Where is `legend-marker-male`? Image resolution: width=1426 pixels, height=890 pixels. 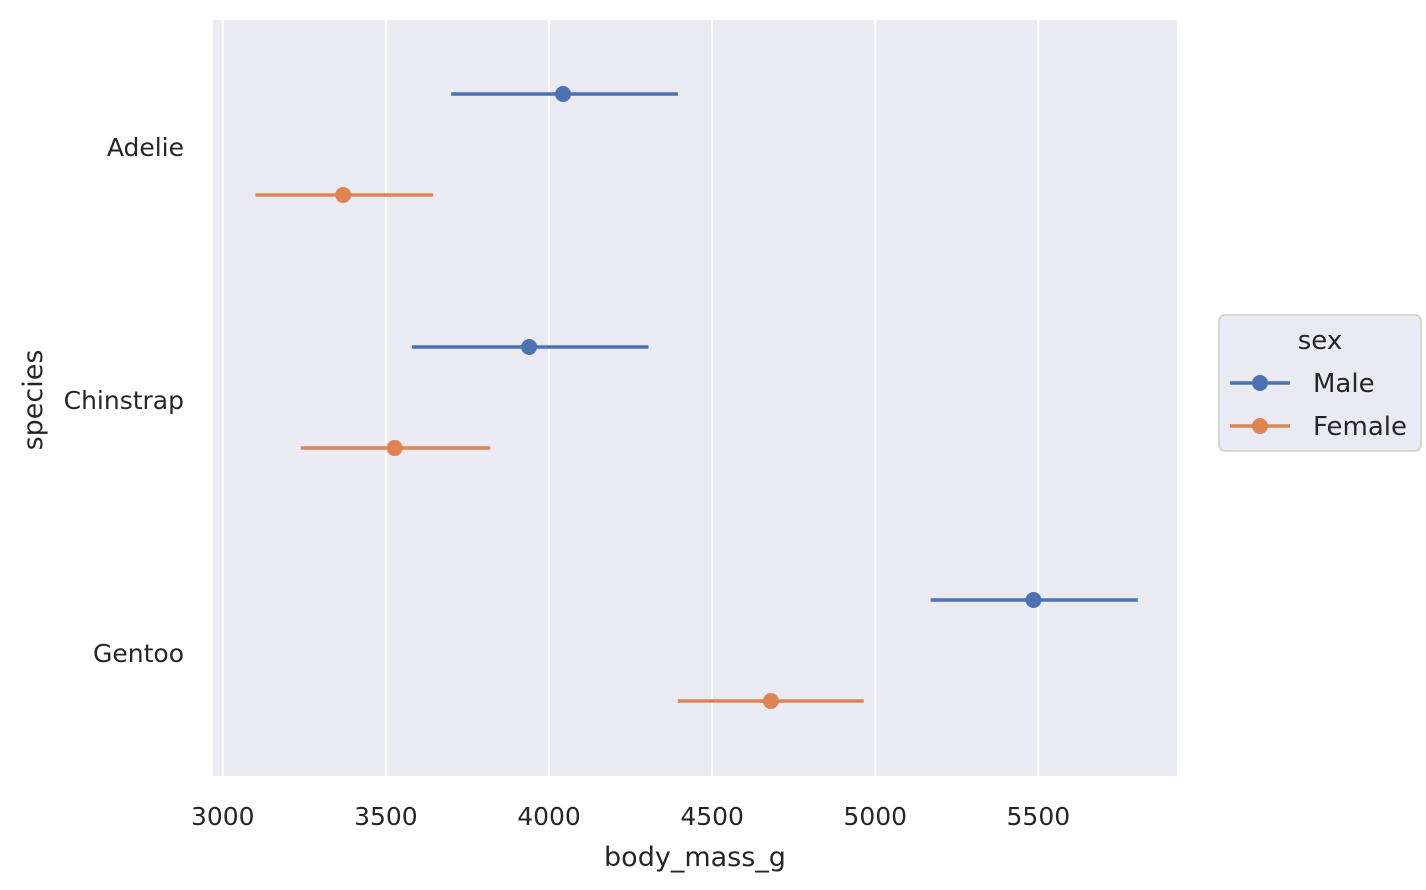 legend-marker-male is located at coordinates (1260, 383).